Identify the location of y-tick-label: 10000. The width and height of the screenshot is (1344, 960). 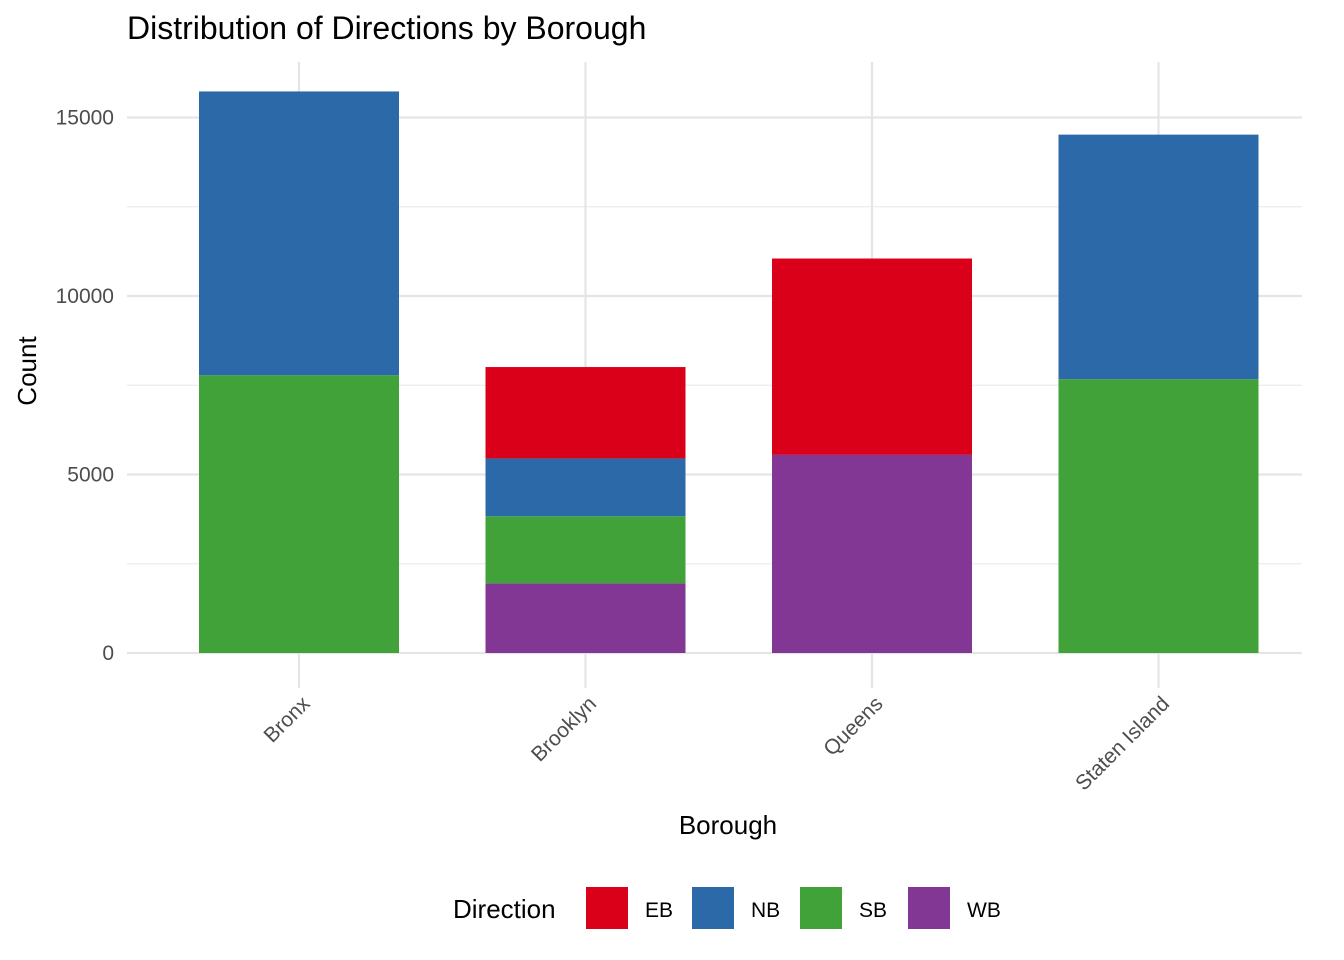
(85, 296).